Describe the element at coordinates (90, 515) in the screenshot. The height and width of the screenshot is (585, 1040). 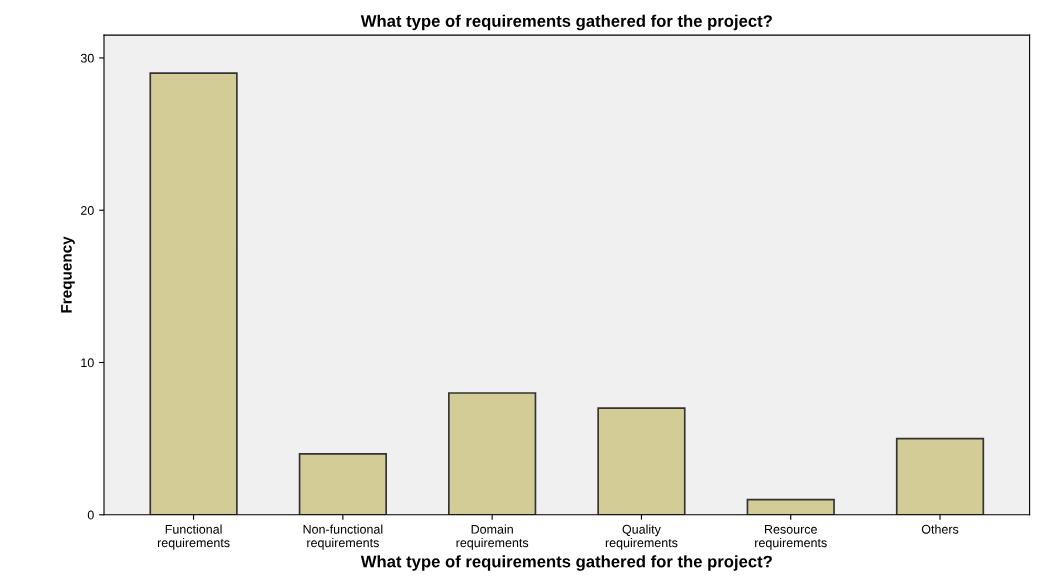
I see `y-tick-label: 0` at that location.